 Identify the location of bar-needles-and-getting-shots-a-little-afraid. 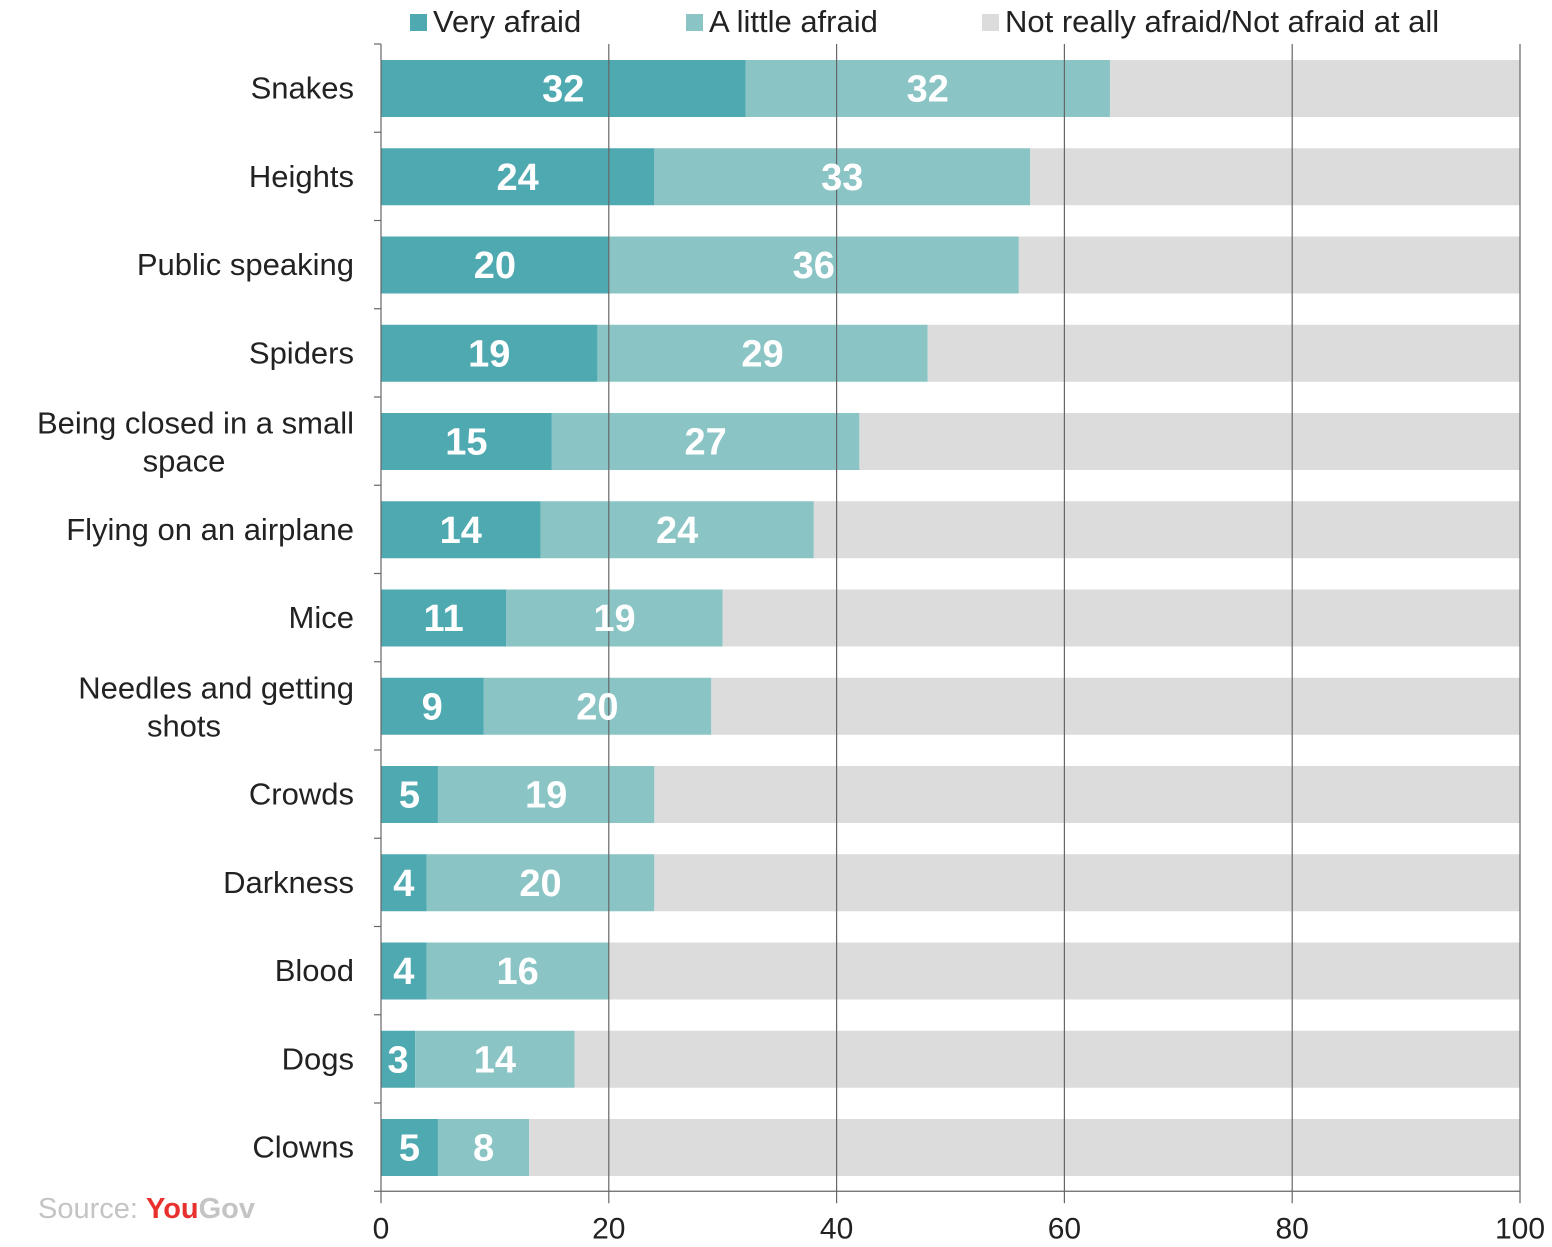
(597, 706).